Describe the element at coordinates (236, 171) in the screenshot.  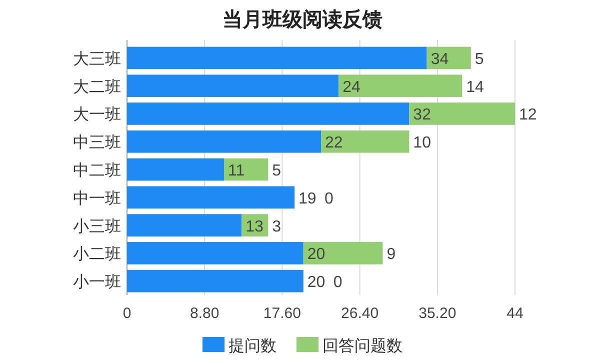
I see `data-label: 11` at that location.